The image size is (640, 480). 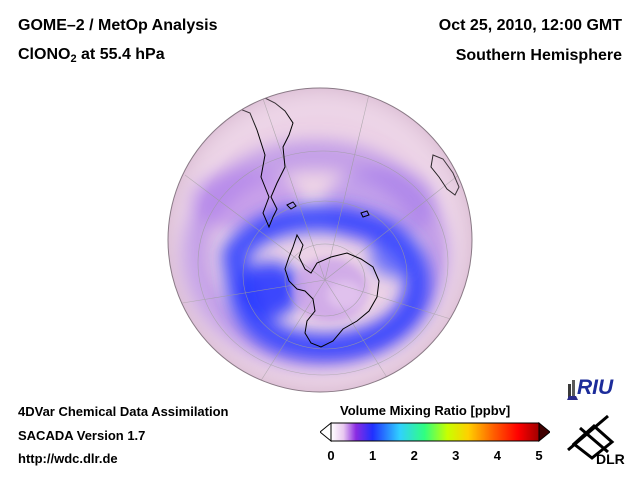 What do you see at coordinates (82, 435) in the screenshot?
I see `footer-version: SACADA Version 1.7` at bounding box center [82, 435].